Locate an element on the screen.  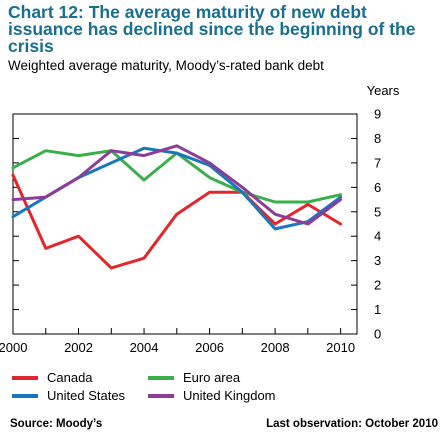
y-tick-label-0: 0 is located at coordinates (377, 334).